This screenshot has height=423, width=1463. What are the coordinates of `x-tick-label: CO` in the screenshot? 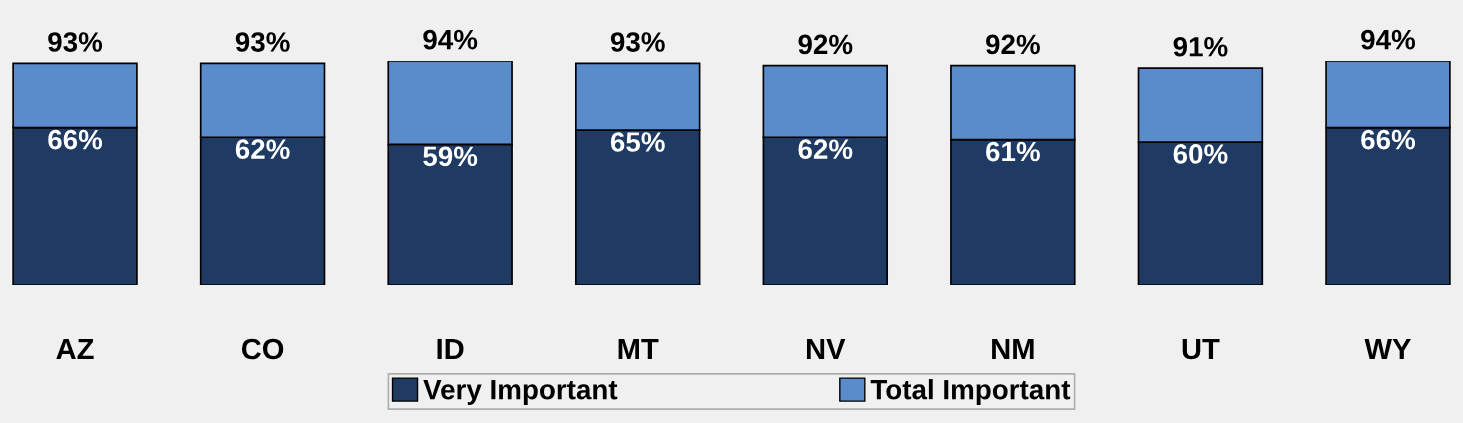 It's located at (262, 349).